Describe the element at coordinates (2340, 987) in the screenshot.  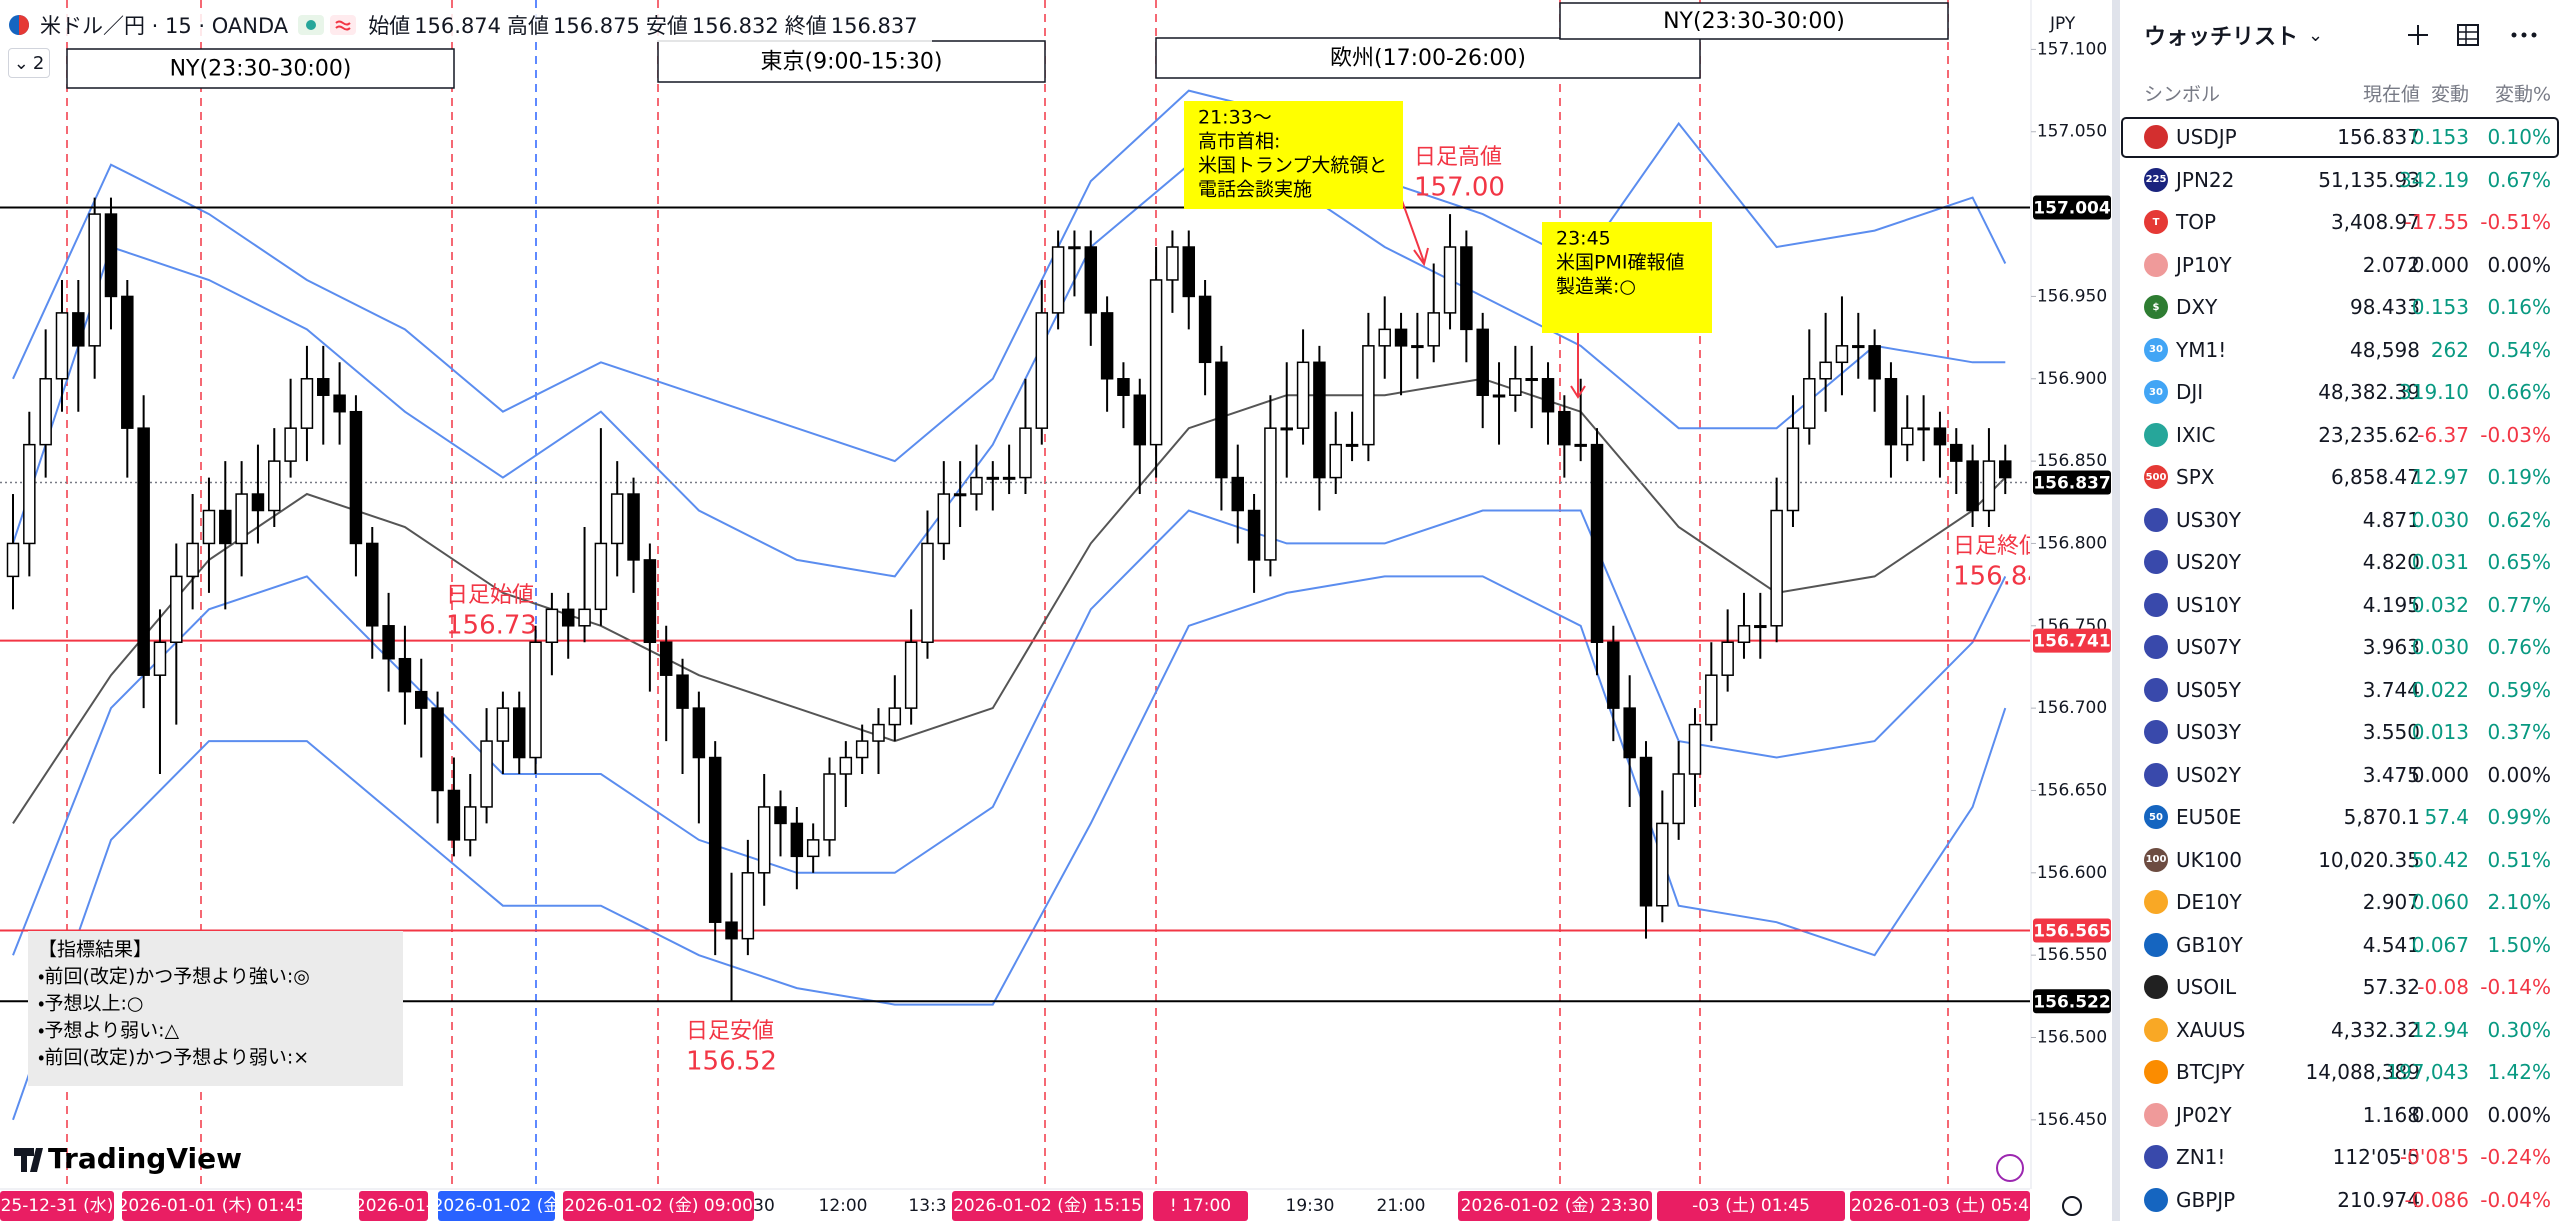
I see `watchlist-row: USOIL 57.32 -0.08 -0.14%` at that location.